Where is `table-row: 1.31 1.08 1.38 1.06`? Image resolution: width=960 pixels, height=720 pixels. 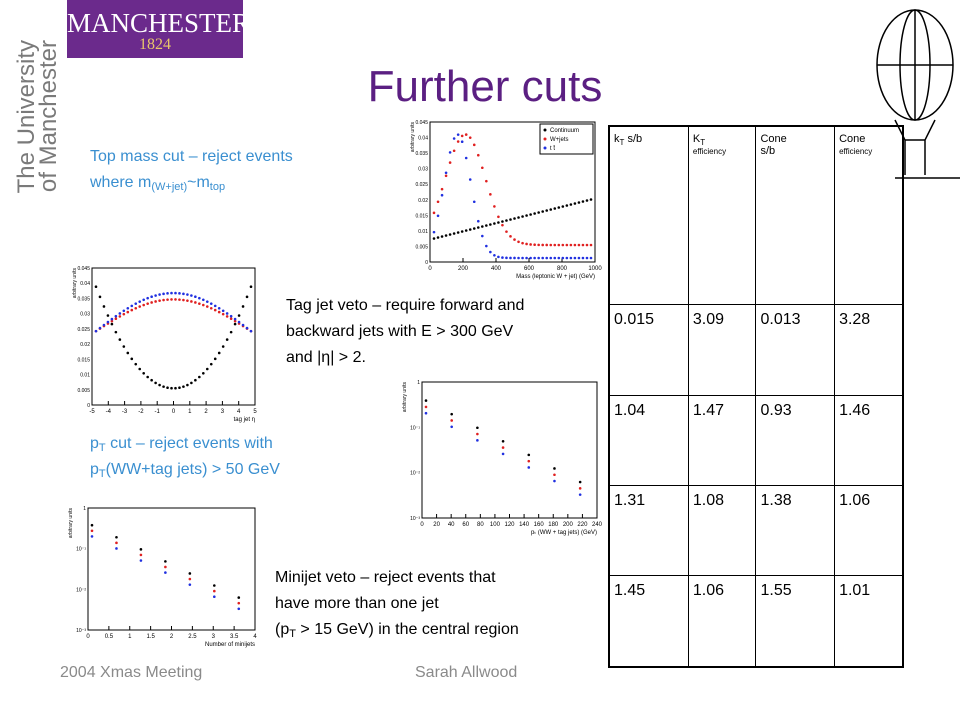
table-row: 1.31 1.08 1.38 1.06 is located at coordinates (756, 530).